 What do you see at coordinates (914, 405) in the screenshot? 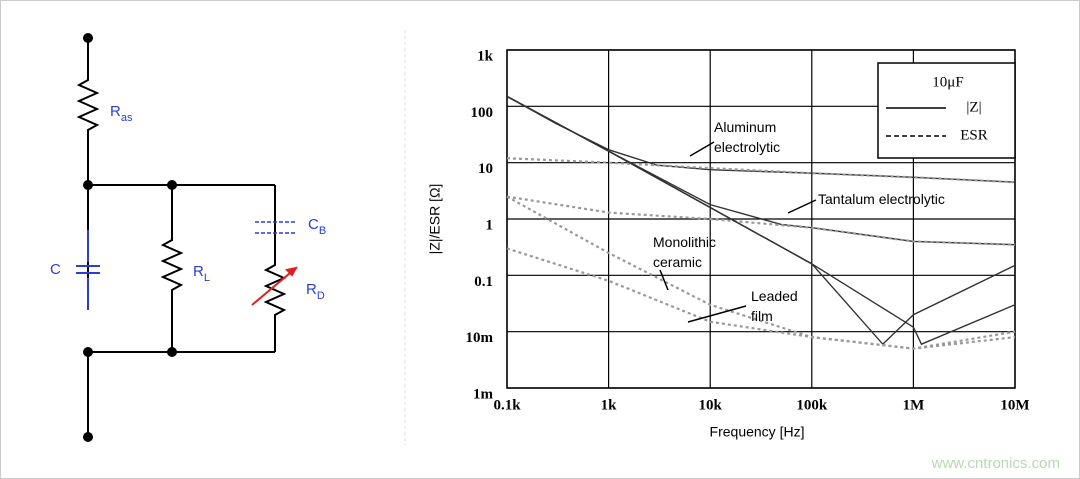
I see `x-tick-label: 1M` at bounding box center [914, 405].